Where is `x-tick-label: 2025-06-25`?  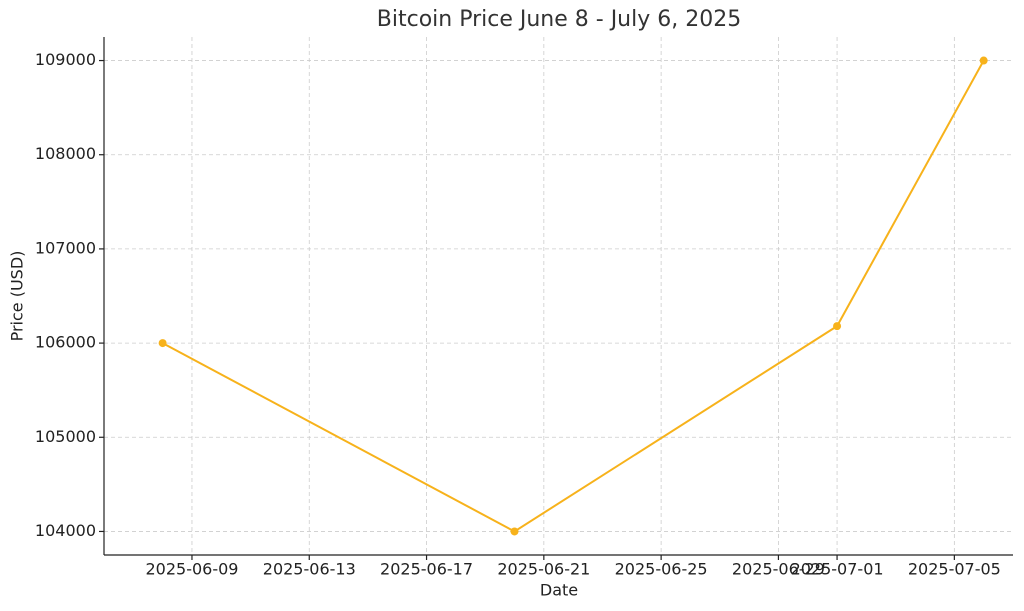
x-tick-label: 2025-06-25 is located at coordinates (661, 569).